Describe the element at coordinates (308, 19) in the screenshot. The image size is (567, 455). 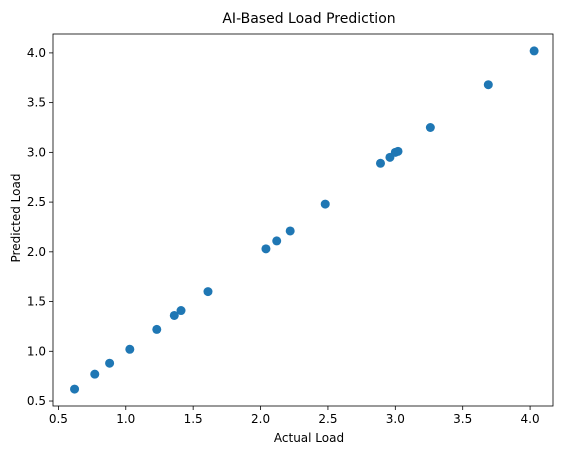
I see `chart-title: AI-Based Load Prediction` at that location.